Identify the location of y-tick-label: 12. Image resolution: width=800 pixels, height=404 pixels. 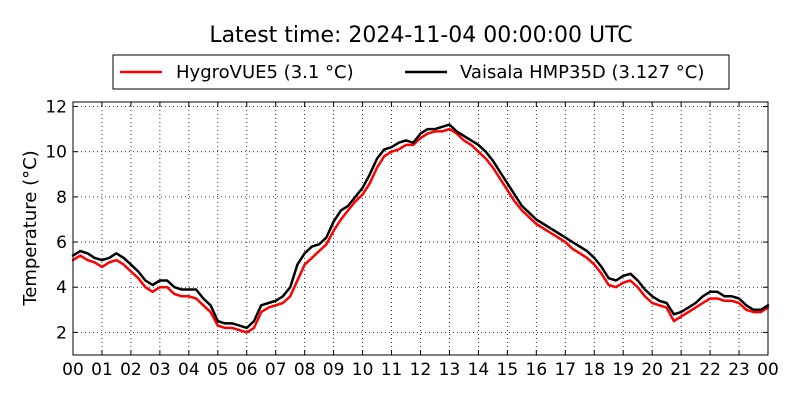
(56, 108).